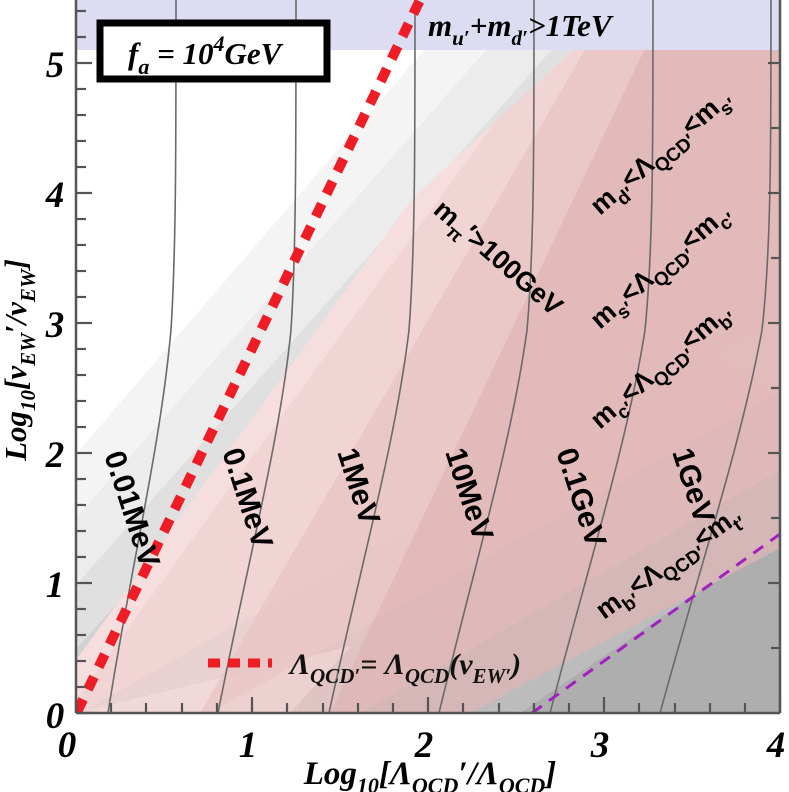  I want to click on fa-box-frame, so click(213, 51).